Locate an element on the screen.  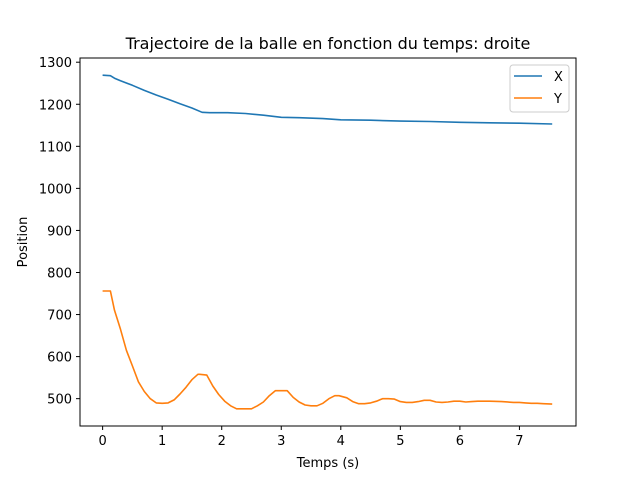
y-tick-label: 1300 is located at coordinates (55, 63).